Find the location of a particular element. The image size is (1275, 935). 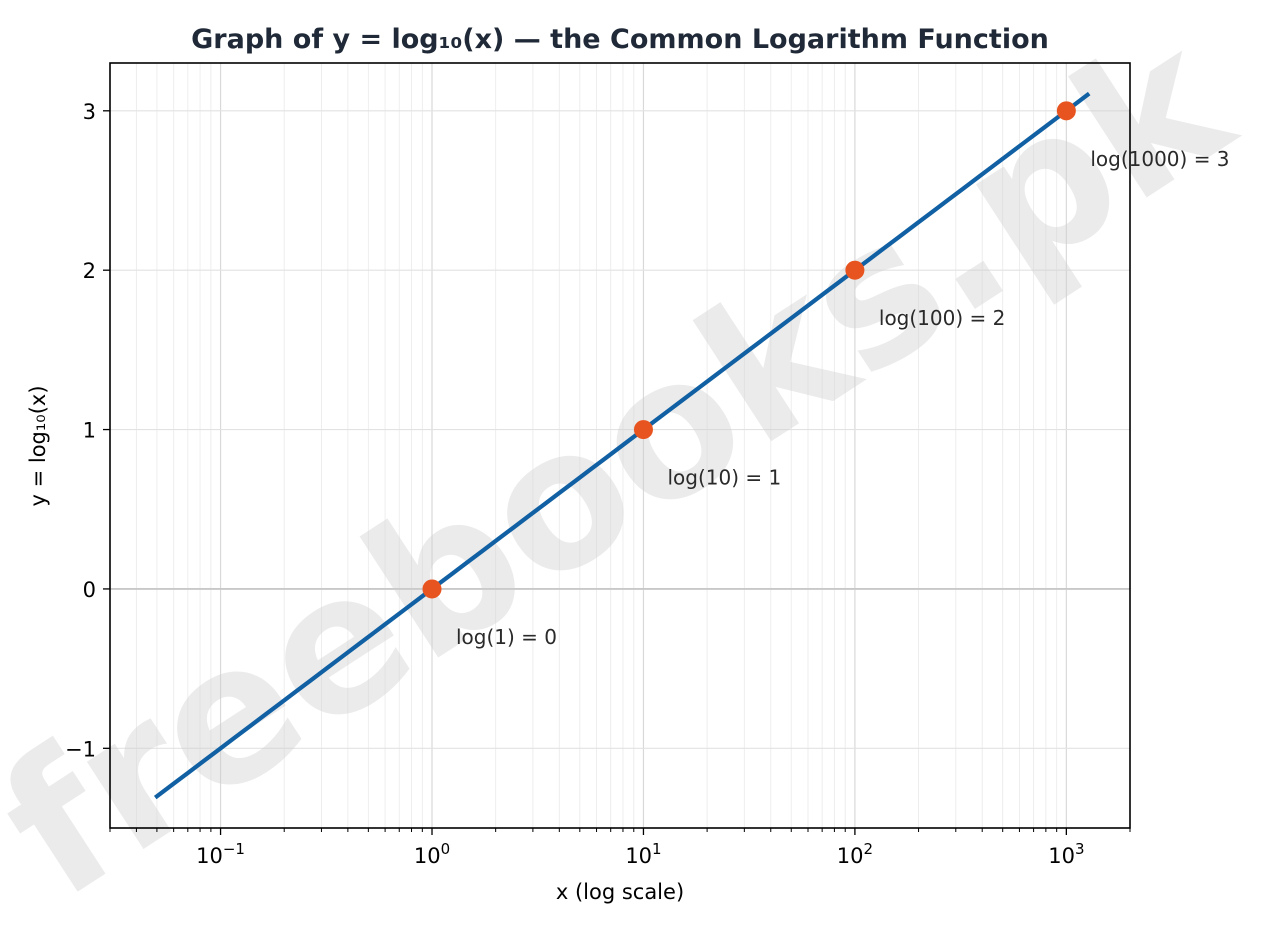

point-annotation: log(1000) = 3 is located at coordinates (1159, 159).